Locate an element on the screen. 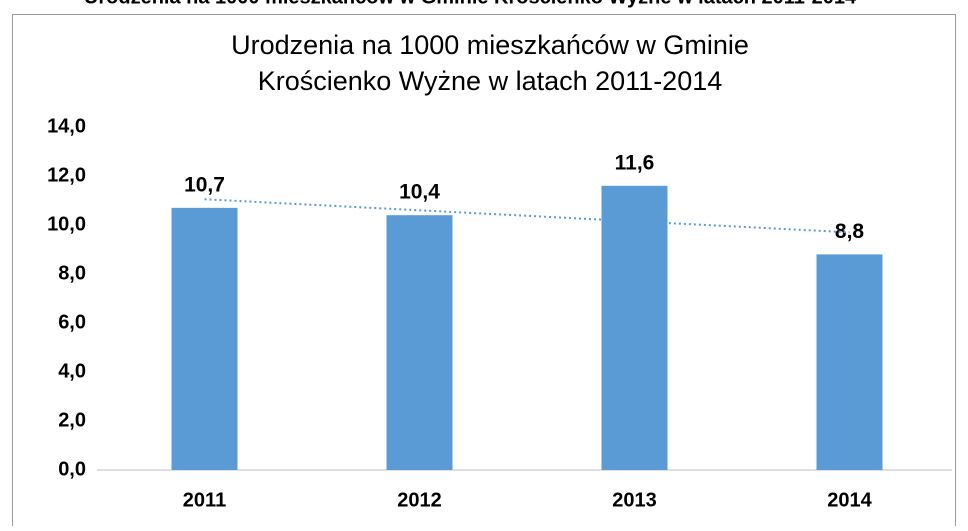  y-tick-label: 14,0 is located at coordinates (66, 126).